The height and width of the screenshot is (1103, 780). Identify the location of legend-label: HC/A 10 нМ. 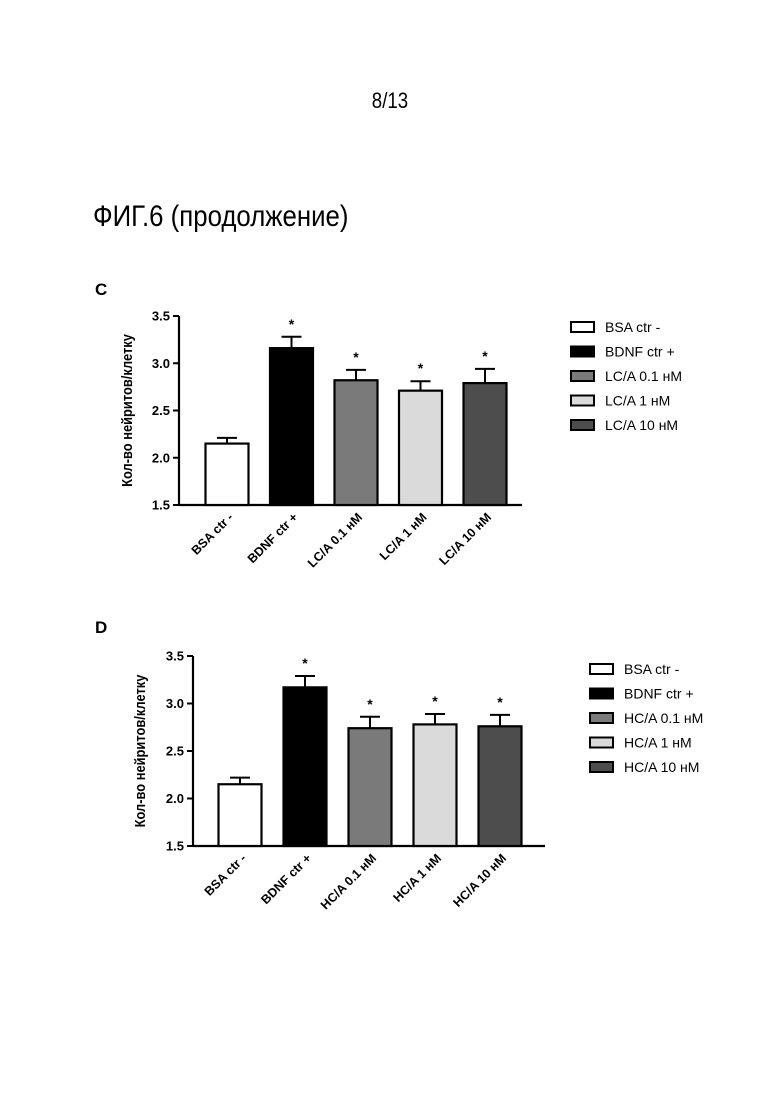
(661, 767).